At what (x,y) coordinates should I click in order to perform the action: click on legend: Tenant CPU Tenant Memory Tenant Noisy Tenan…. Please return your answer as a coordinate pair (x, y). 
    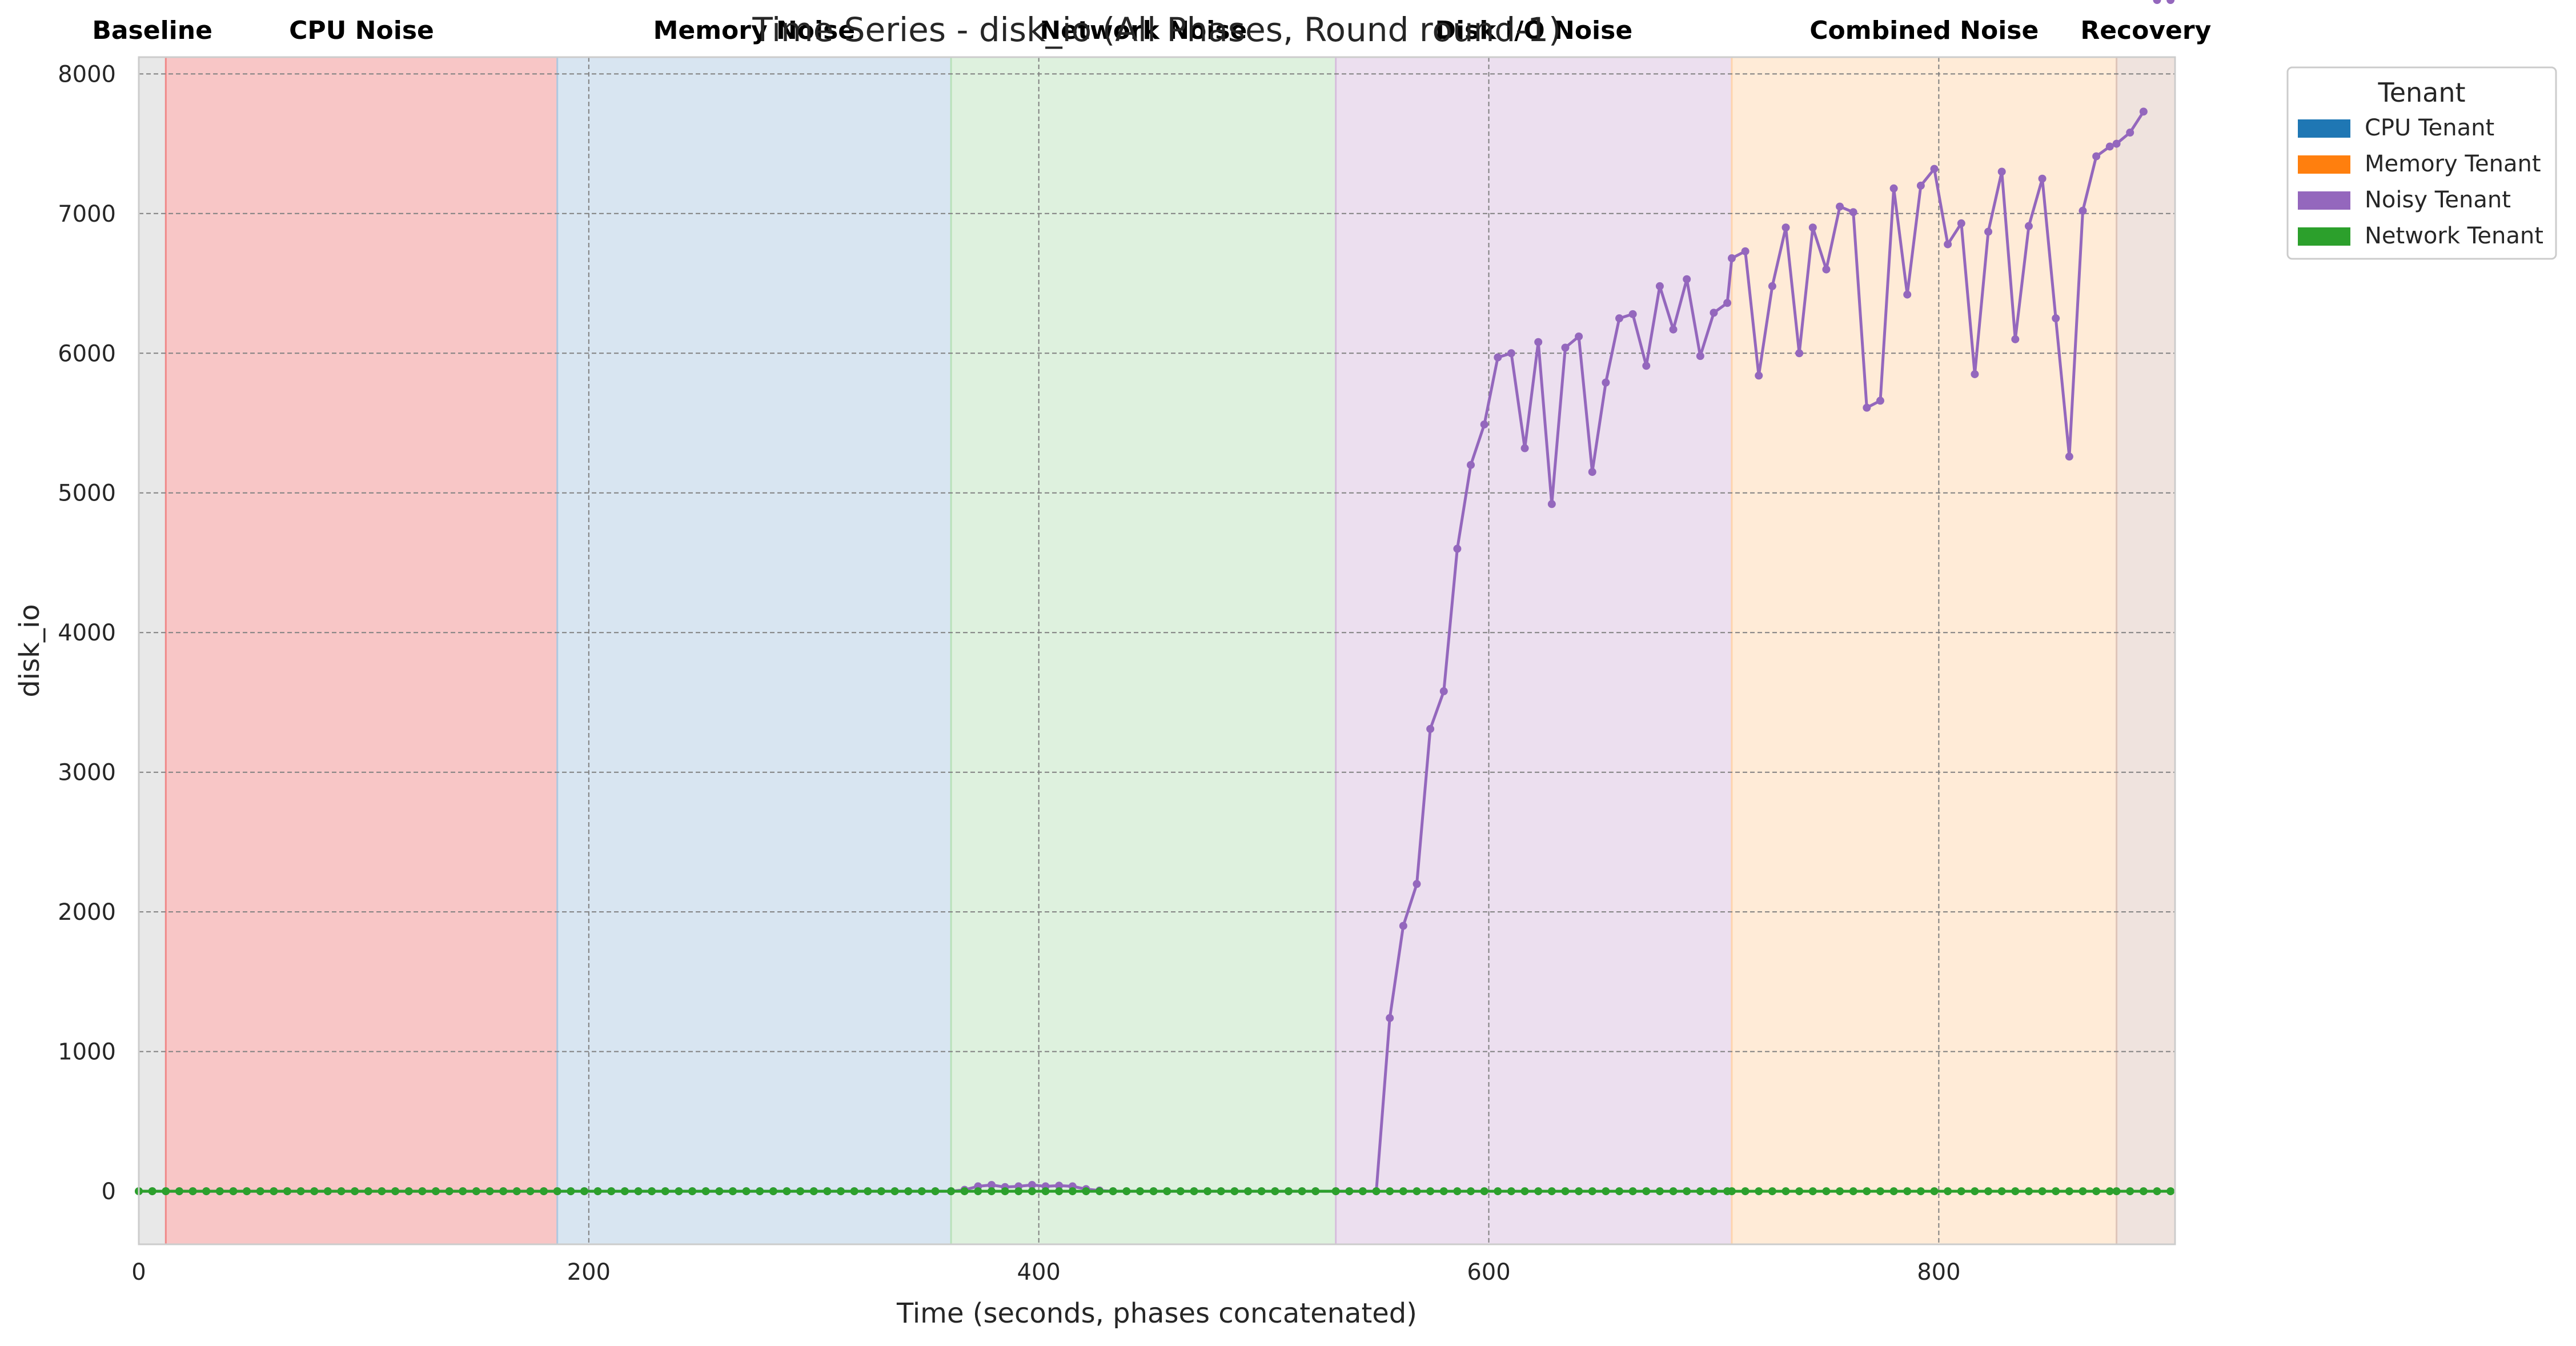
    Looking at the image, I should click on (2421, 163).